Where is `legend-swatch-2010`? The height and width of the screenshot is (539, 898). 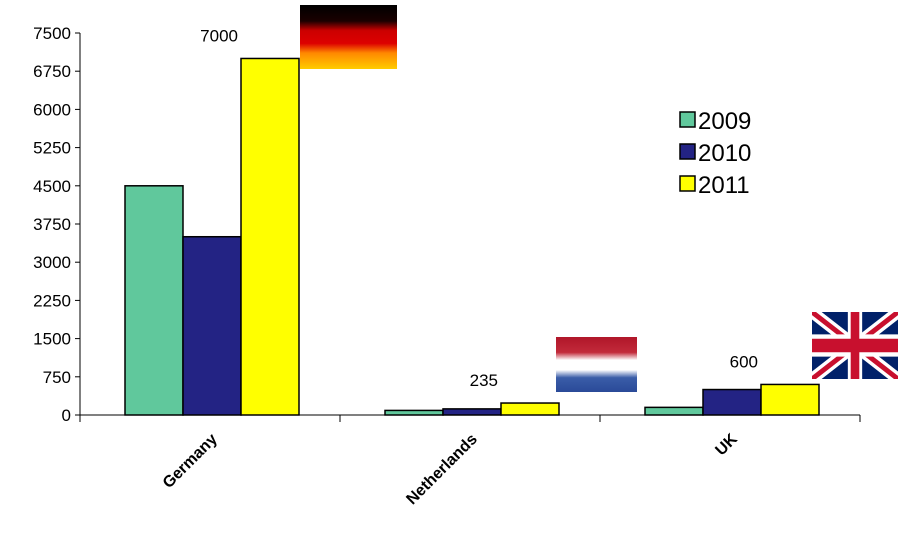 legend-swatch-2010 is located at coordinates (687, 151).